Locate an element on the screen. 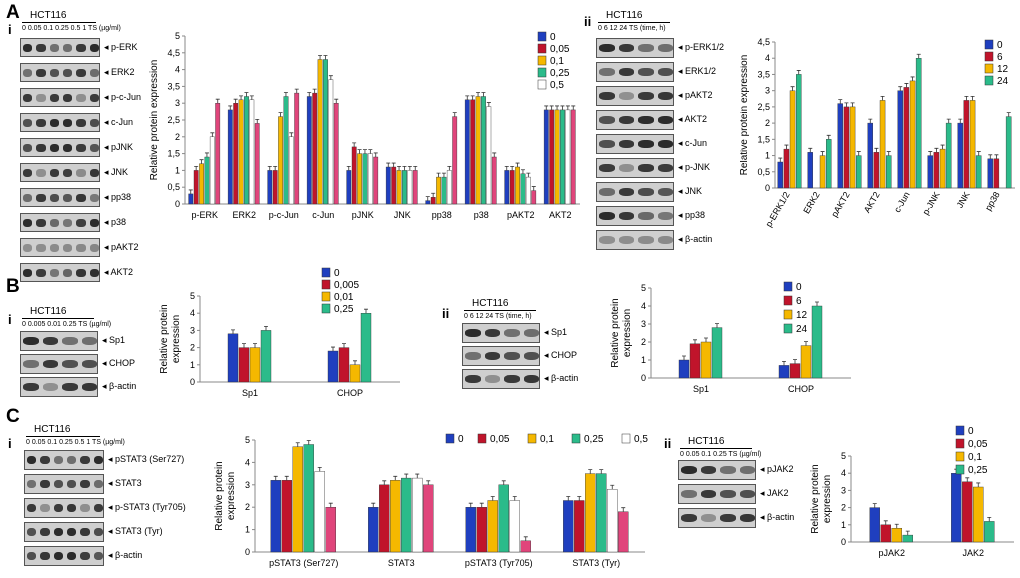 The height and width of the screenshot is (578, 1020). legend-label: 0,005 is located at coordinates (346, 285).